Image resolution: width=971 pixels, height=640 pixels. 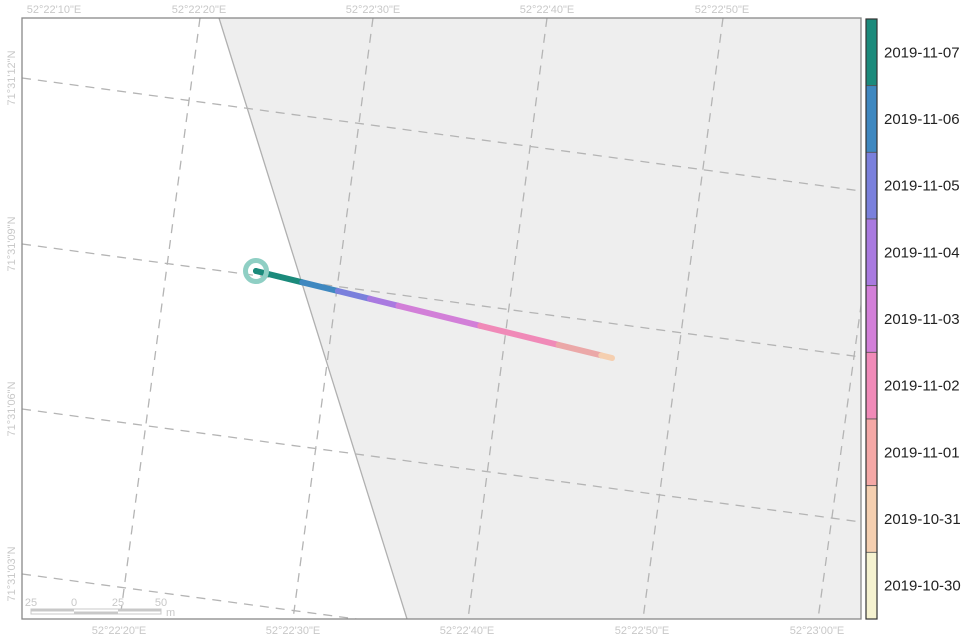 I want to click on legend-label: 2019-11-03, so click(x=922, y=319).